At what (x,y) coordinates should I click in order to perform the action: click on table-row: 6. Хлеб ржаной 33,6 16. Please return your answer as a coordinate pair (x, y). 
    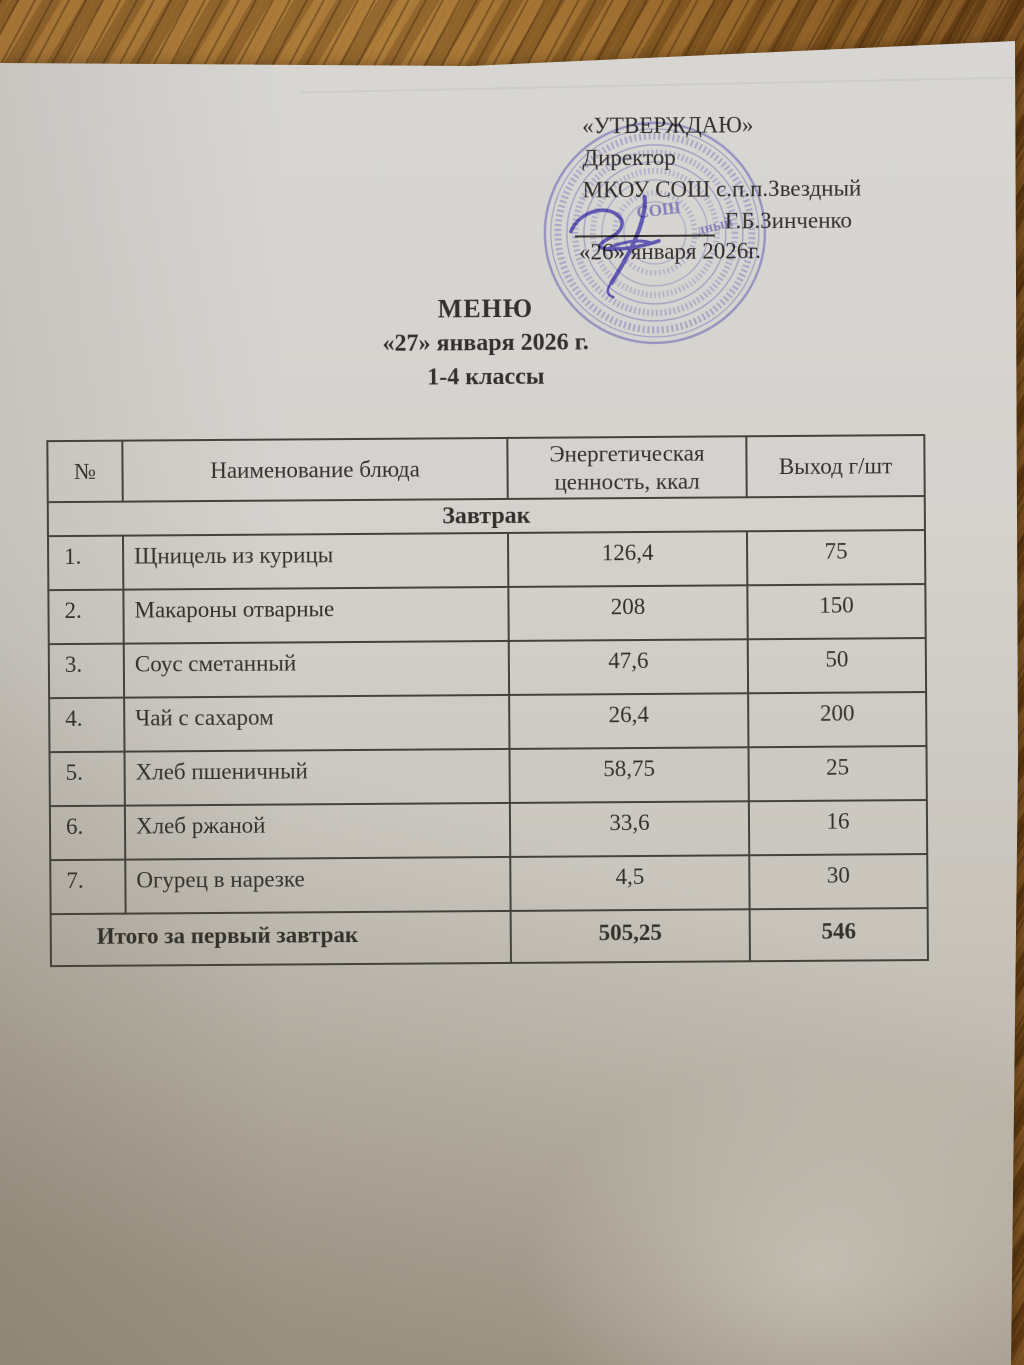
    Looking at the image, I should click on (488, 830).